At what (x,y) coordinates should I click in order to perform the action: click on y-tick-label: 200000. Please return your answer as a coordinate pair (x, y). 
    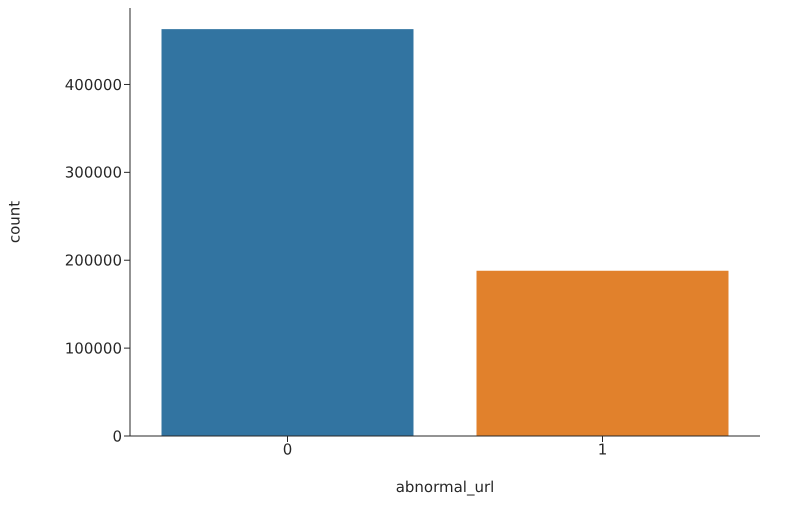
    Looking at the image, I should click on (93, 261).